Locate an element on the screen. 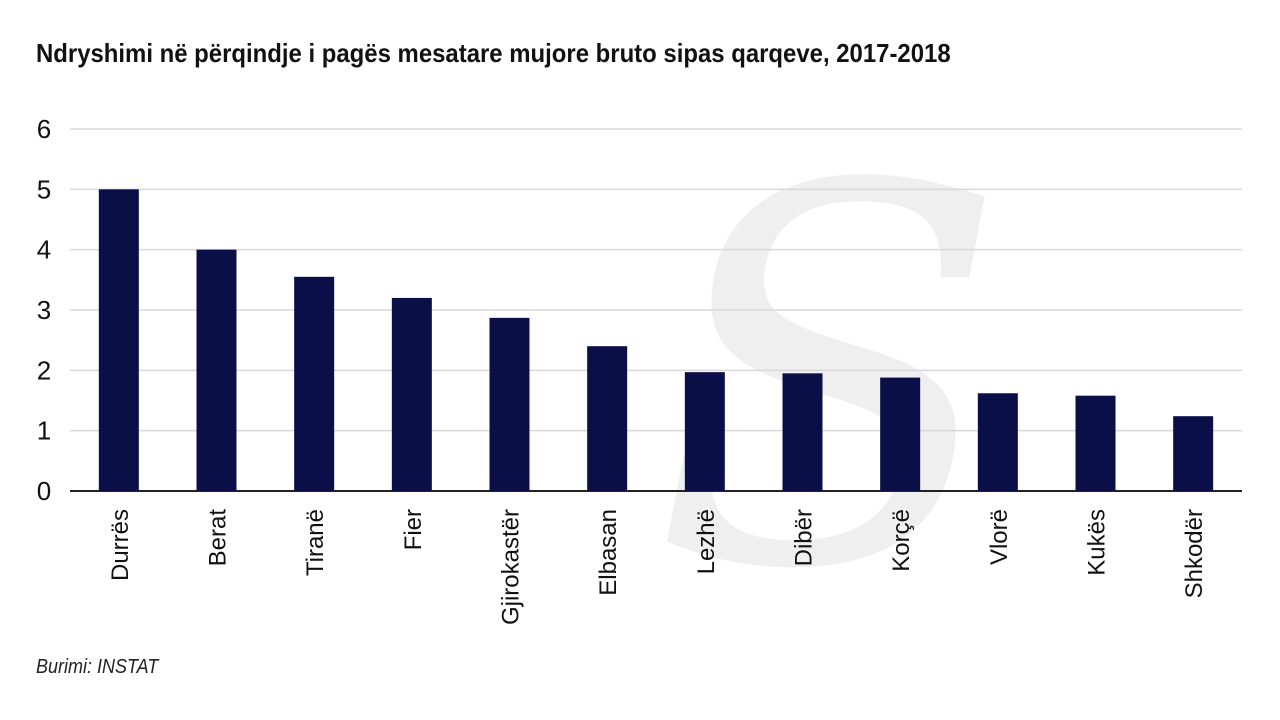 This screenshot has height=720, width=1280. y-tick-label: 1 is located at coordinates (44, 431).